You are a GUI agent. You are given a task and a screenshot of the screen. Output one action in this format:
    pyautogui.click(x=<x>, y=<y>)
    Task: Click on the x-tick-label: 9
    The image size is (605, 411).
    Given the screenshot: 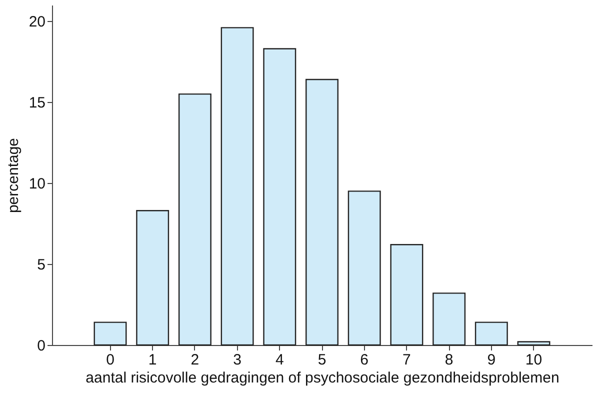 What is the action you would take?
    pyautogui.click(x=491, y=360)
    